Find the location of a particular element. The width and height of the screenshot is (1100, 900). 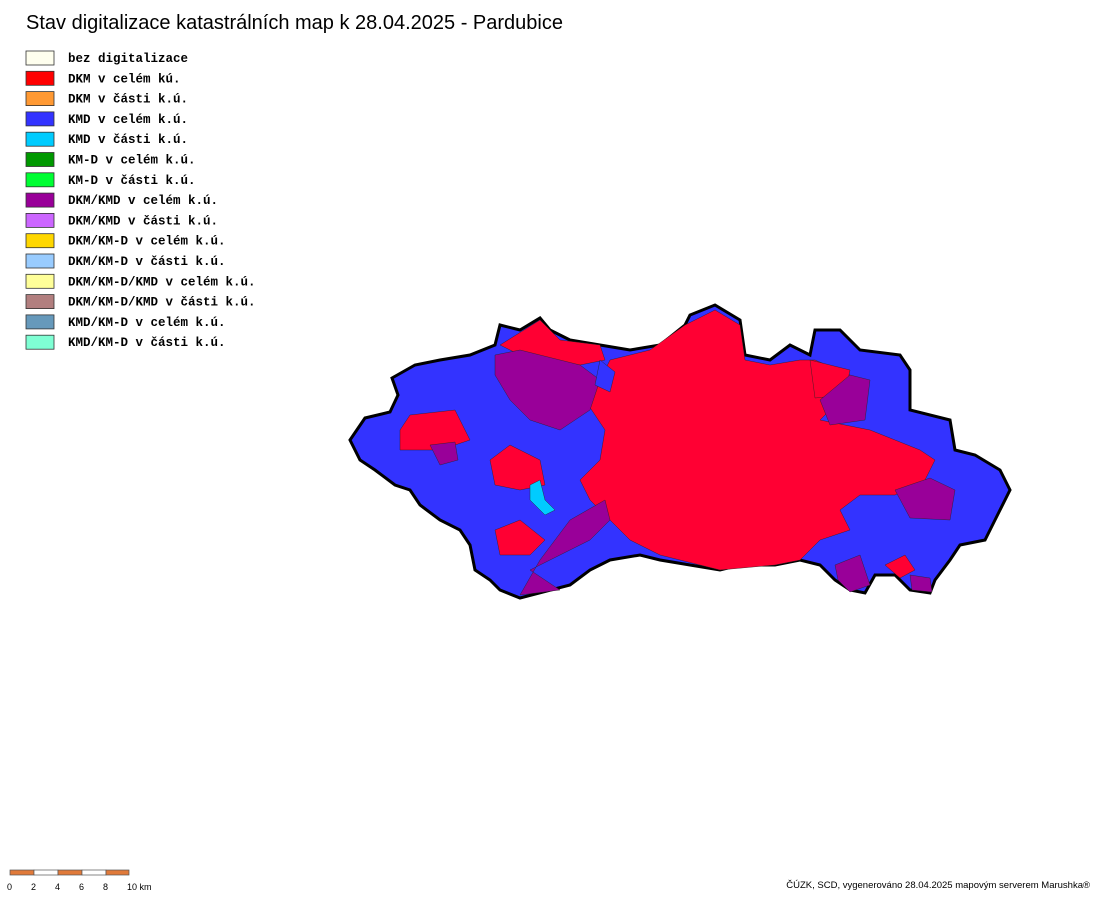

scale-label: 0 is located at coordinates (9, 887).